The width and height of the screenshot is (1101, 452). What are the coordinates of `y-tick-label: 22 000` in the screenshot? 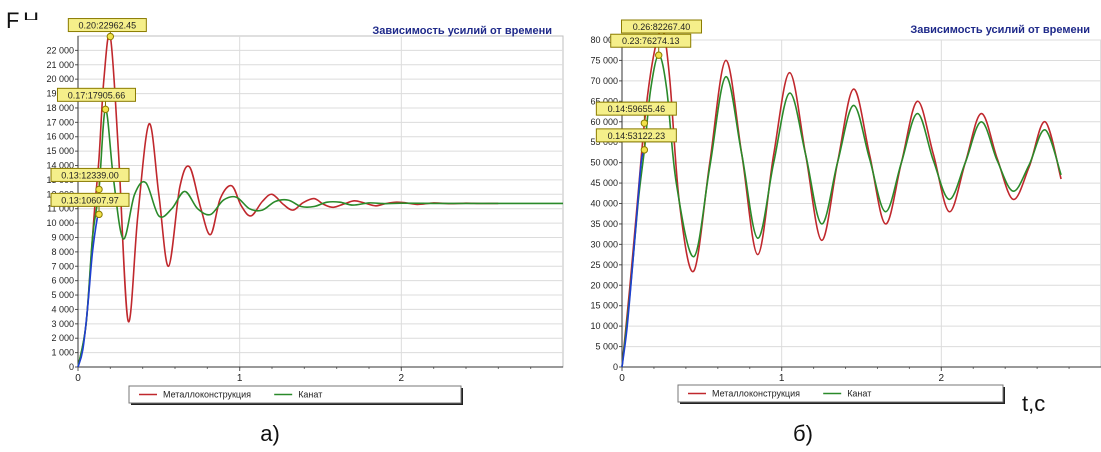 It's located at (60, 50).